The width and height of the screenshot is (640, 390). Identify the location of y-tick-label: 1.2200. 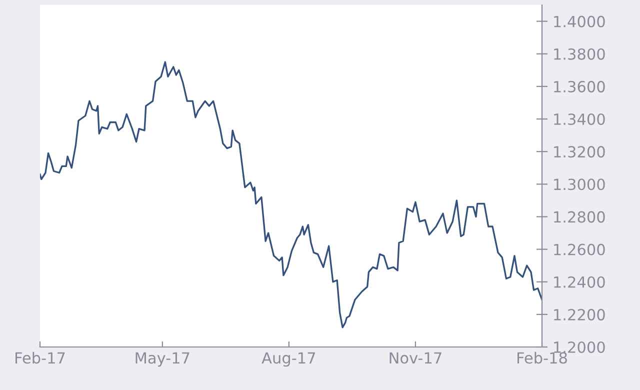
(579, 314).